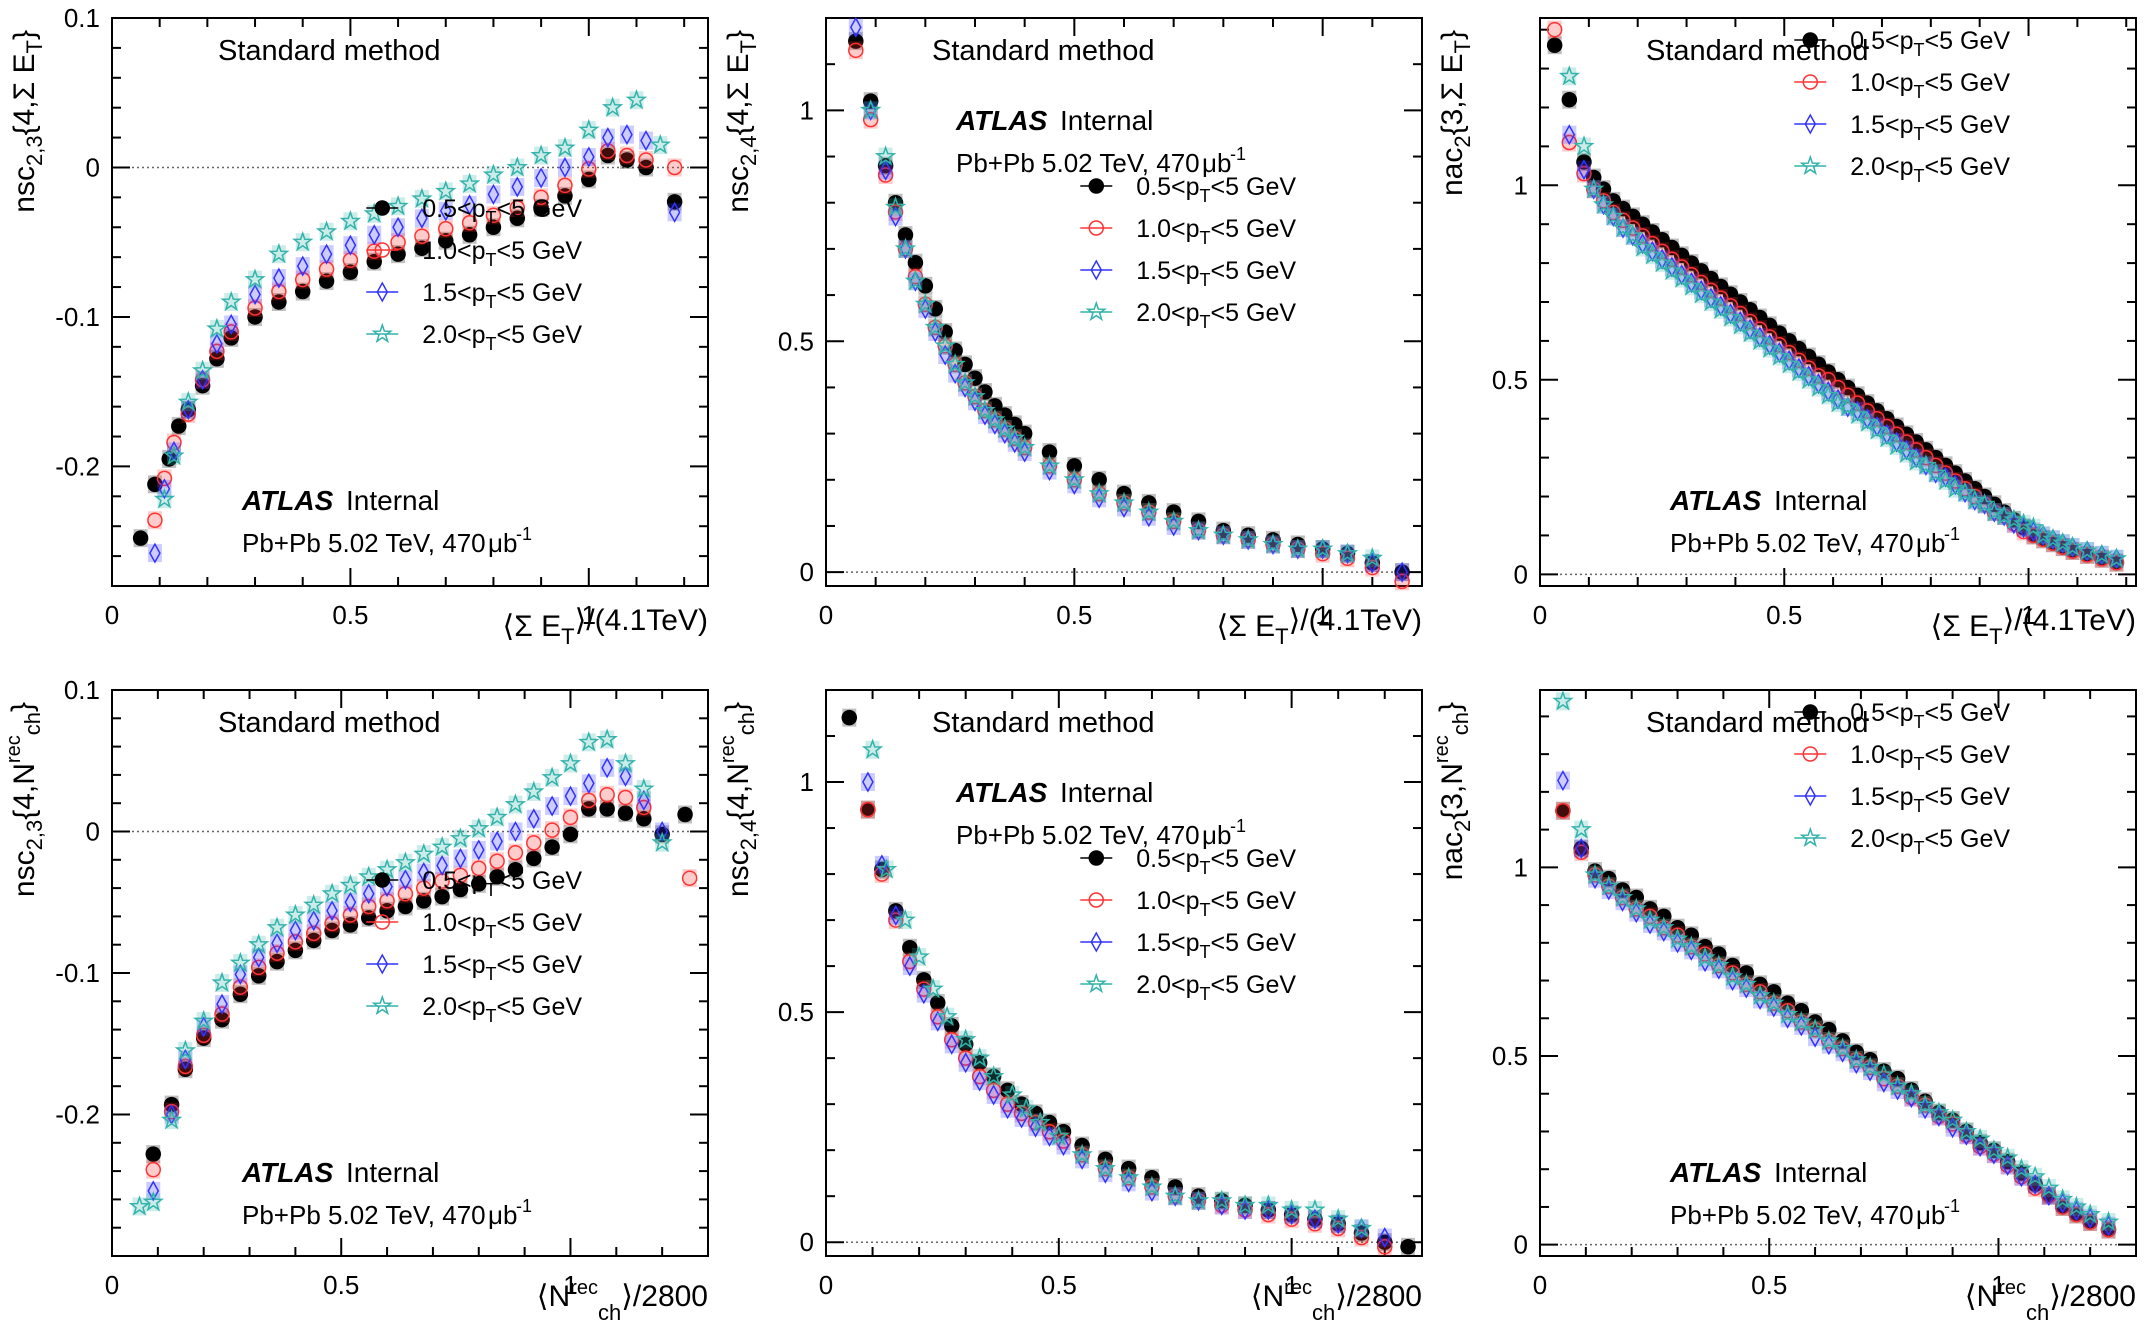 The image size is (2148, 1334). I want to click on x-axis-title: ⟨Σ ET⟩/(4.1TeV), so click(605, 626).